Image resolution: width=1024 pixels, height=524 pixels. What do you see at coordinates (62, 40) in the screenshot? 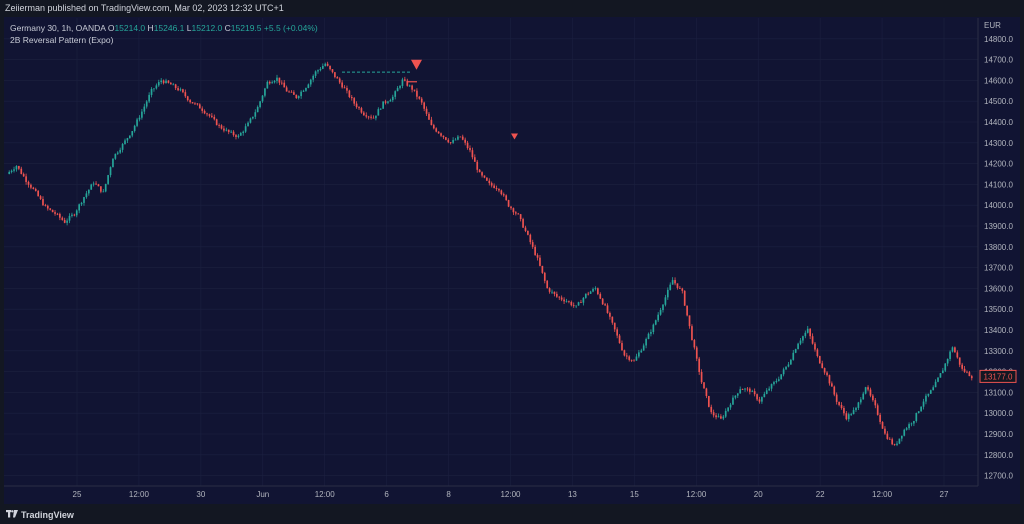
I see `indicator-label: 2B Reversal Pattern (Expo)` at bounding box center [62, 40].